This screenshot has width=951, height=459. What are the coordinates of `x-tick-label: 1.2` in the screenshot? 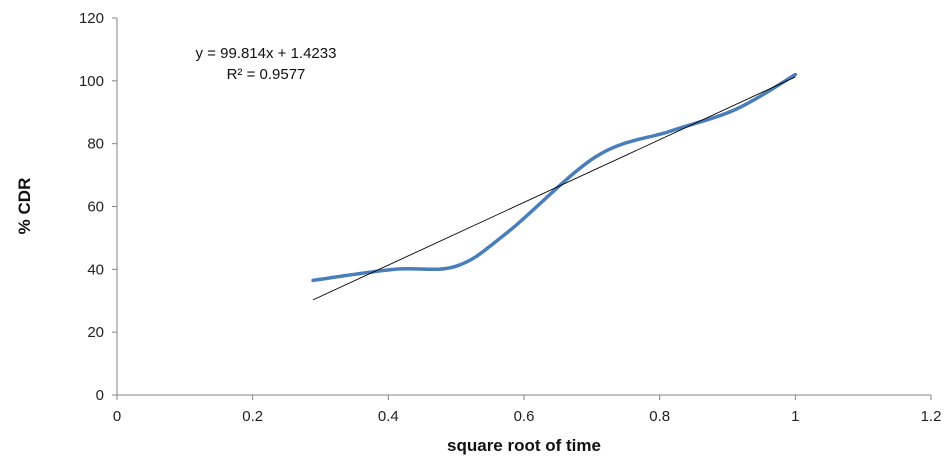 It's located at (931, 416).